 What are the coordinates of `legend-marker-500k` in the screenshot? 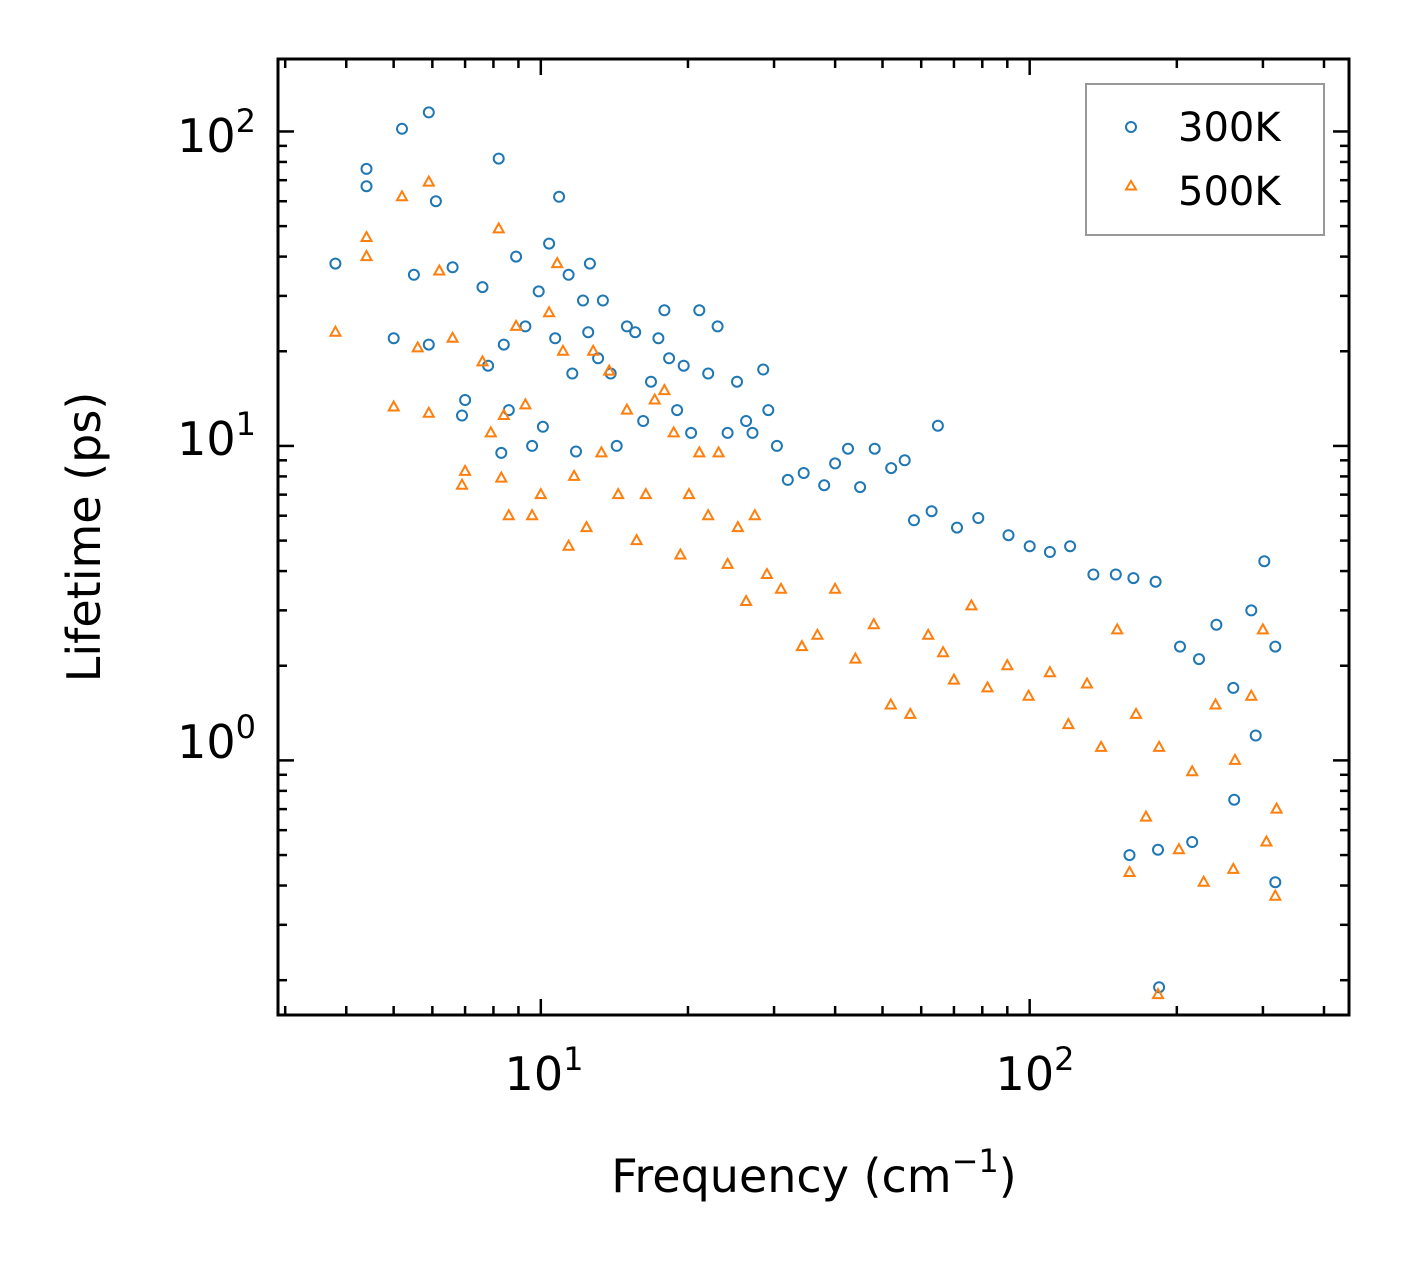 It's located at (1131, 185).